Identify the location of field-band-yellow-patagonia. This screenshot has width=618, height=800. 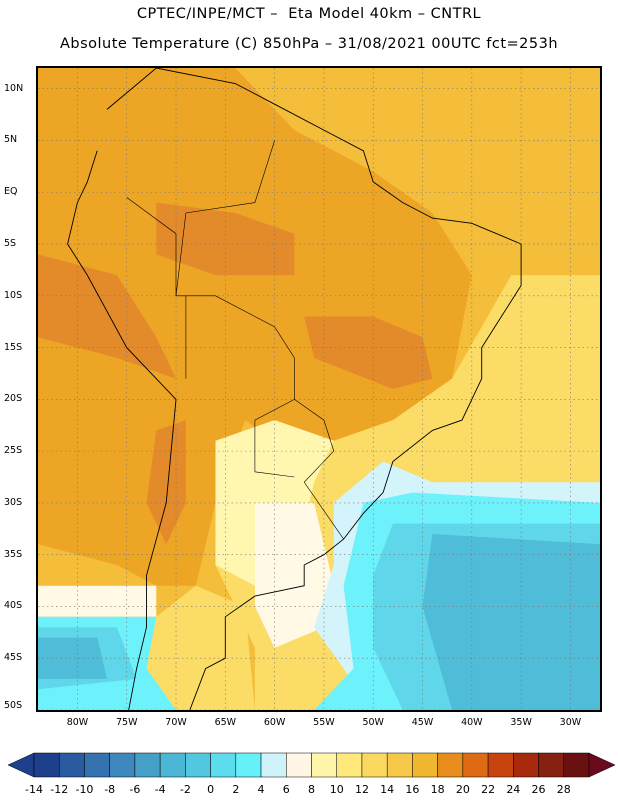
(200, 647).